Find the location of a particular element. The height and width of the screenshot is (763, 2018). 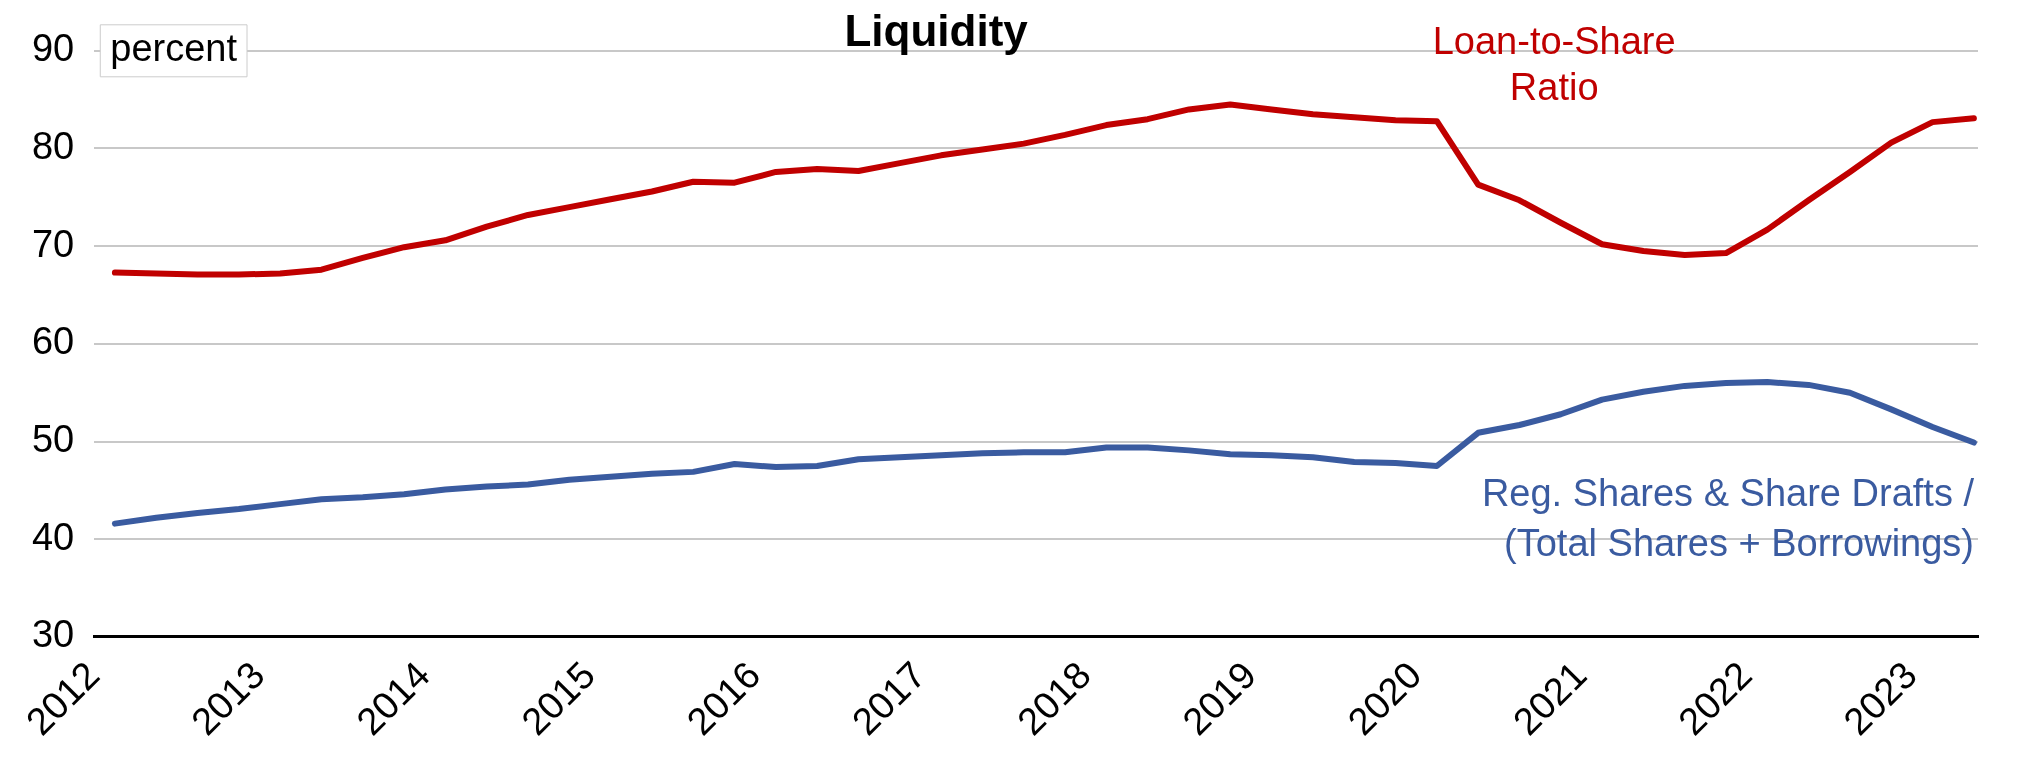

y-tick-label: 90 is located at coordinates (53, 48).